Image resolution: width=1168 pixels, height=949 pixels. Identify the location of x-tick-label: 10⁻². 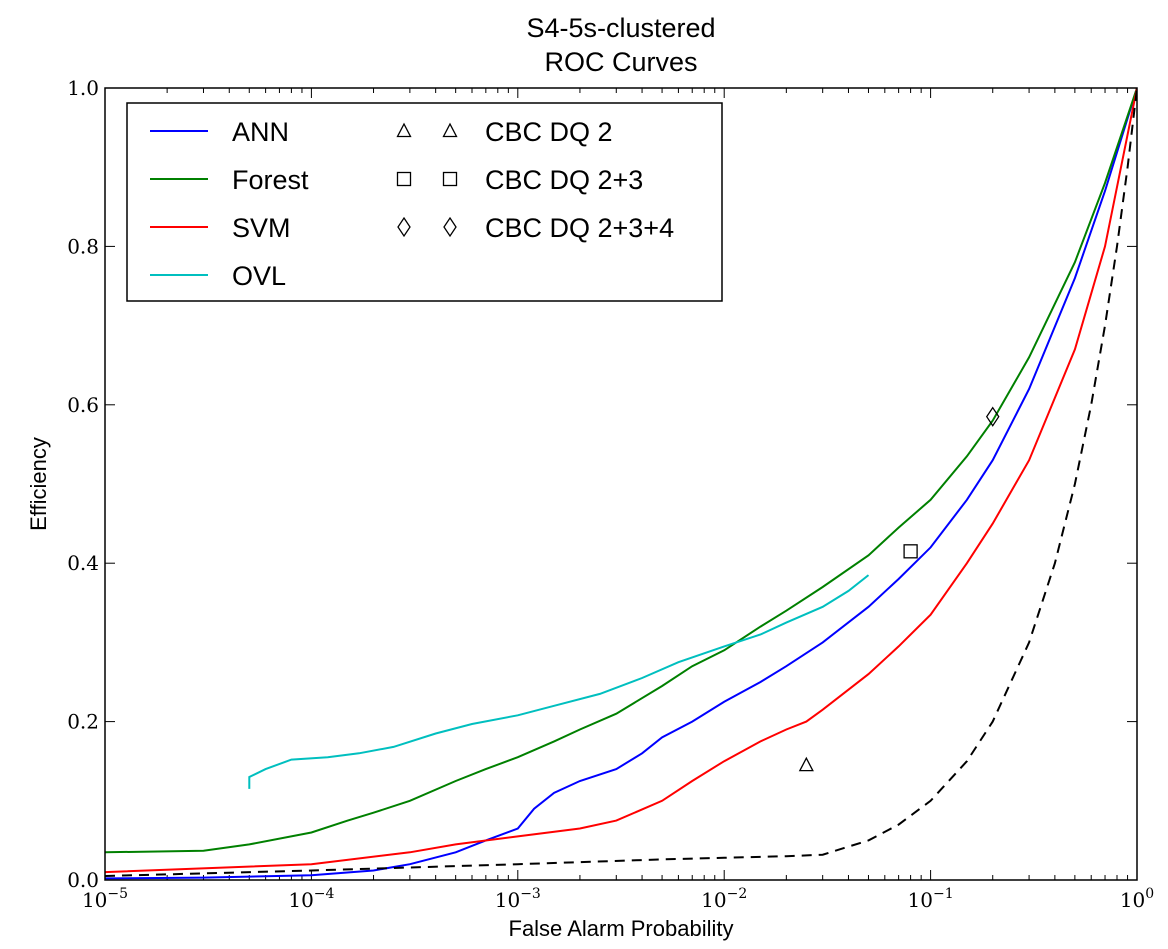
(724, 899).